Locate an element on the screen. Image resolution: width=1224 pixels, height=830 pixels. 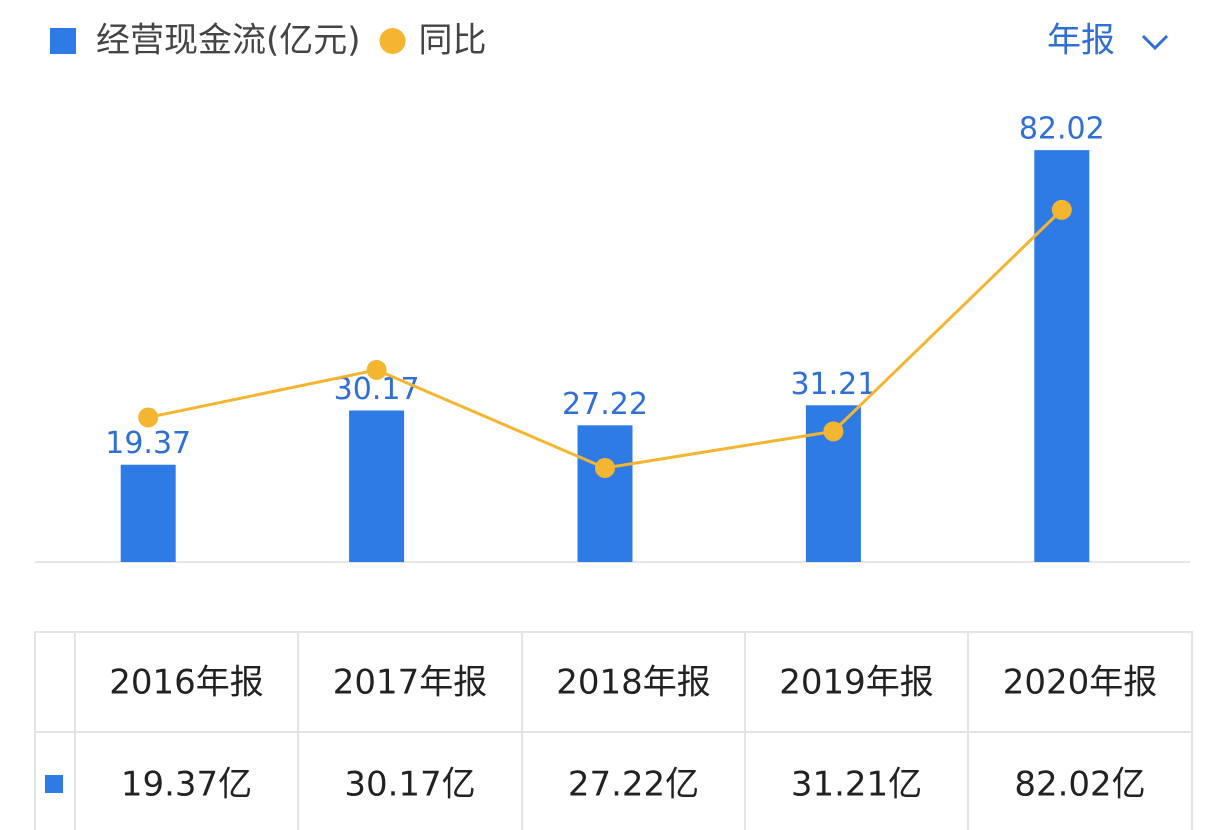
bar-value-label: 19.37 is located at coordinates (148, 443).